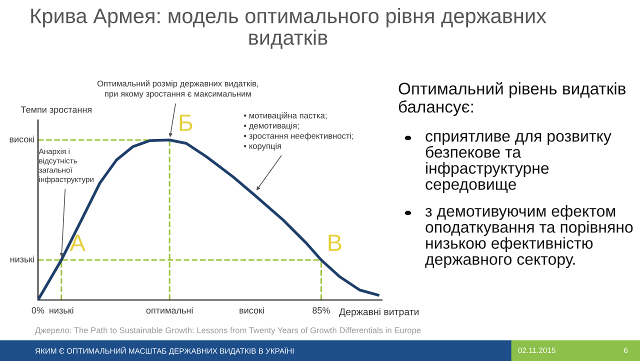 This screenshot has width=640, height=361. What do you see at coordinates (38, 310) in the screenshot?
I see `x-tick-label: 0%` at bounding box center [38, 310].